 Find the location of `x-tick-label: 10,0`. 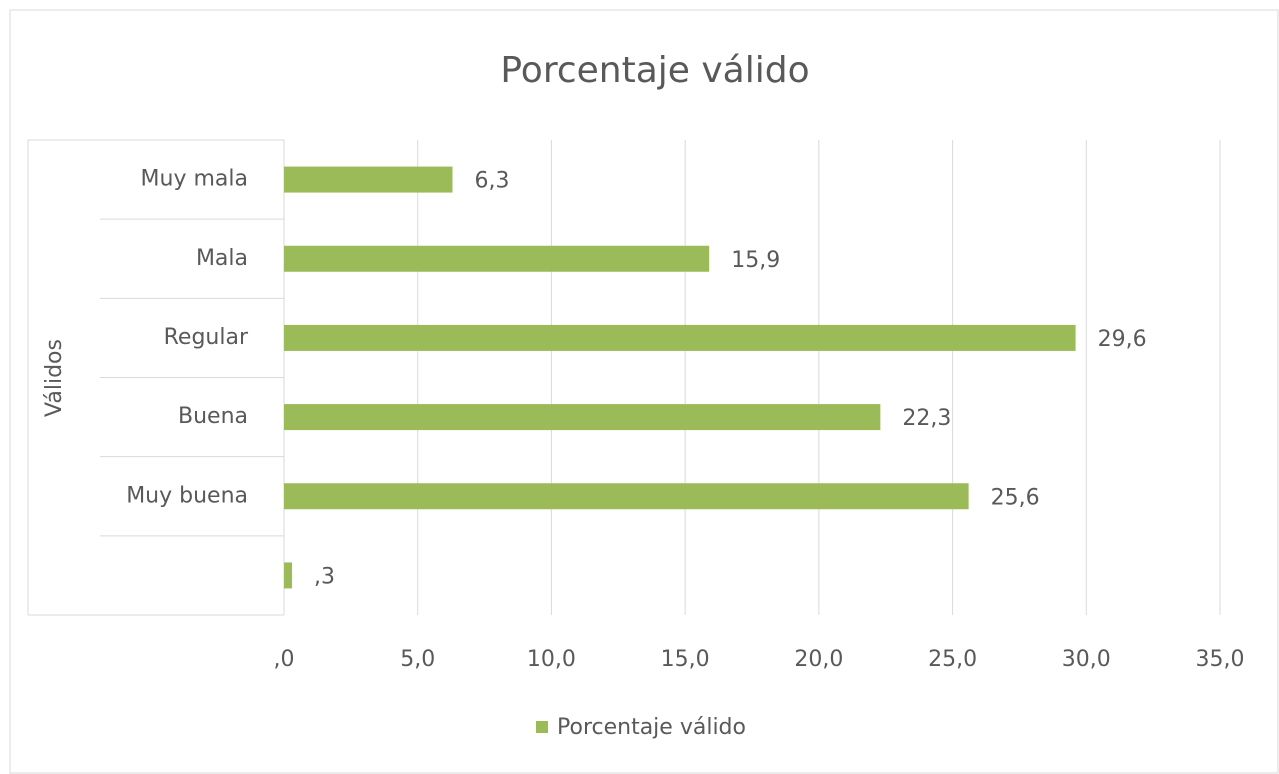

x-tick-label: 10,0 is located at coordinates (551, 659).